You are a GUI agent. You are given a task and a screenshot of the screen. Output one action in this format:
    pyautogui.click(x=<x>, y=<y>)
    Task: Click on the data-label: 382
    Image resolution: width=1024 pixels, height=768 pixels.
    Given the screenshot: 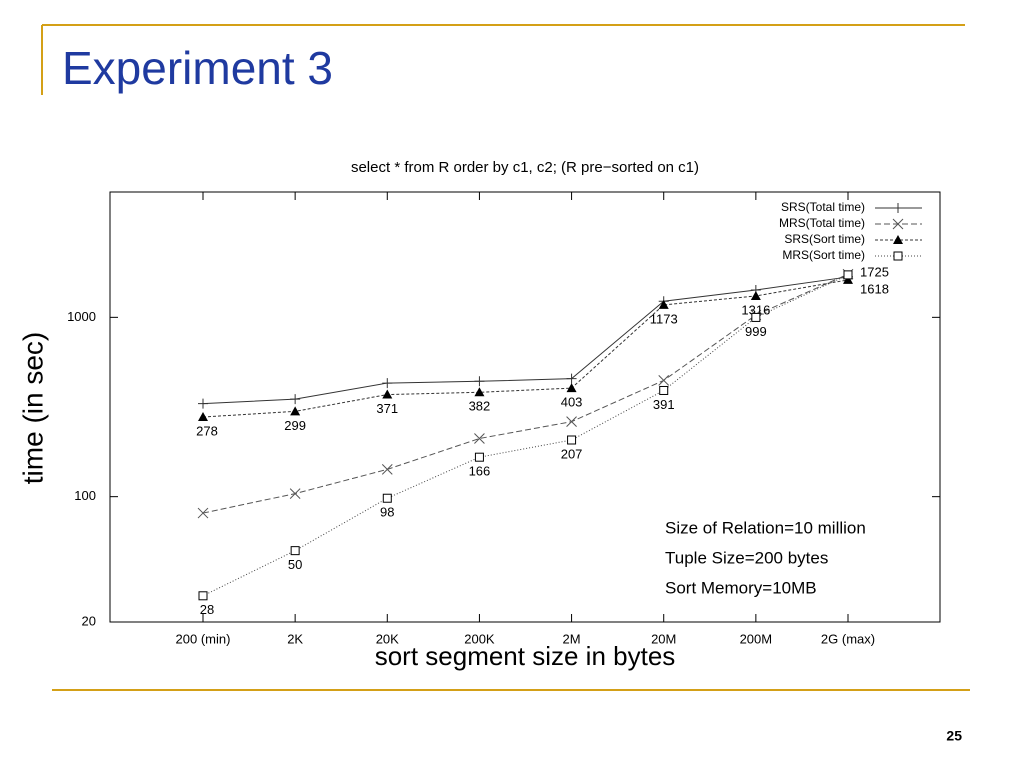 What is the action you would take?
    pyautogui.click(x=480, y=406)
    